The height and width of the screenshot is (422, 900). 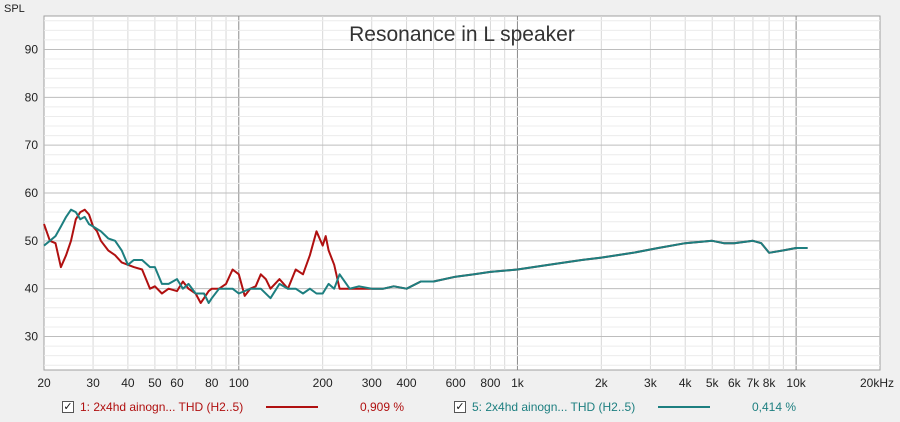 I want to click on x-tick-label: 2k, so click(x=602, y=383).